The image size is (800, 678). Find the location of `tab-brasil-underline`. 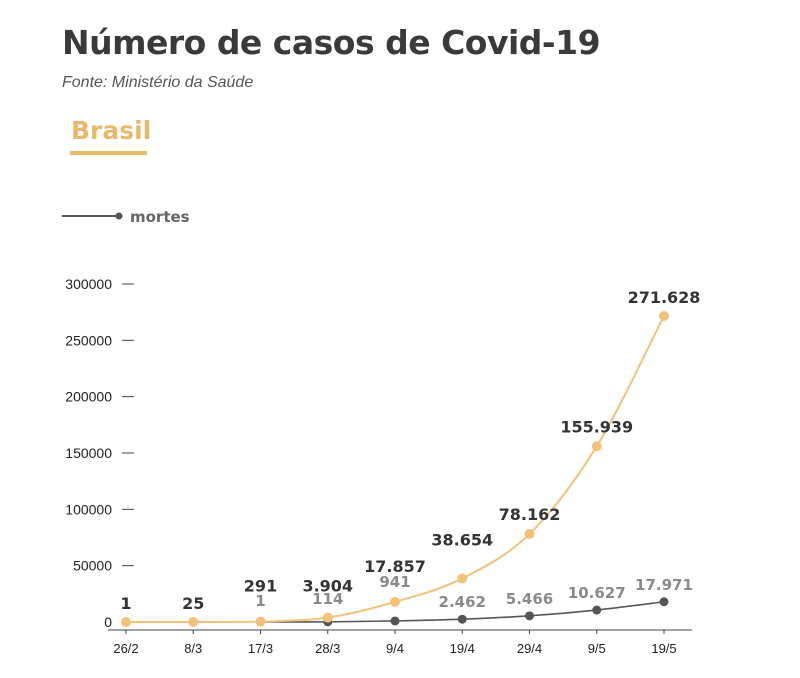

tab-brasil-underline is located at coordinates (108, 153).